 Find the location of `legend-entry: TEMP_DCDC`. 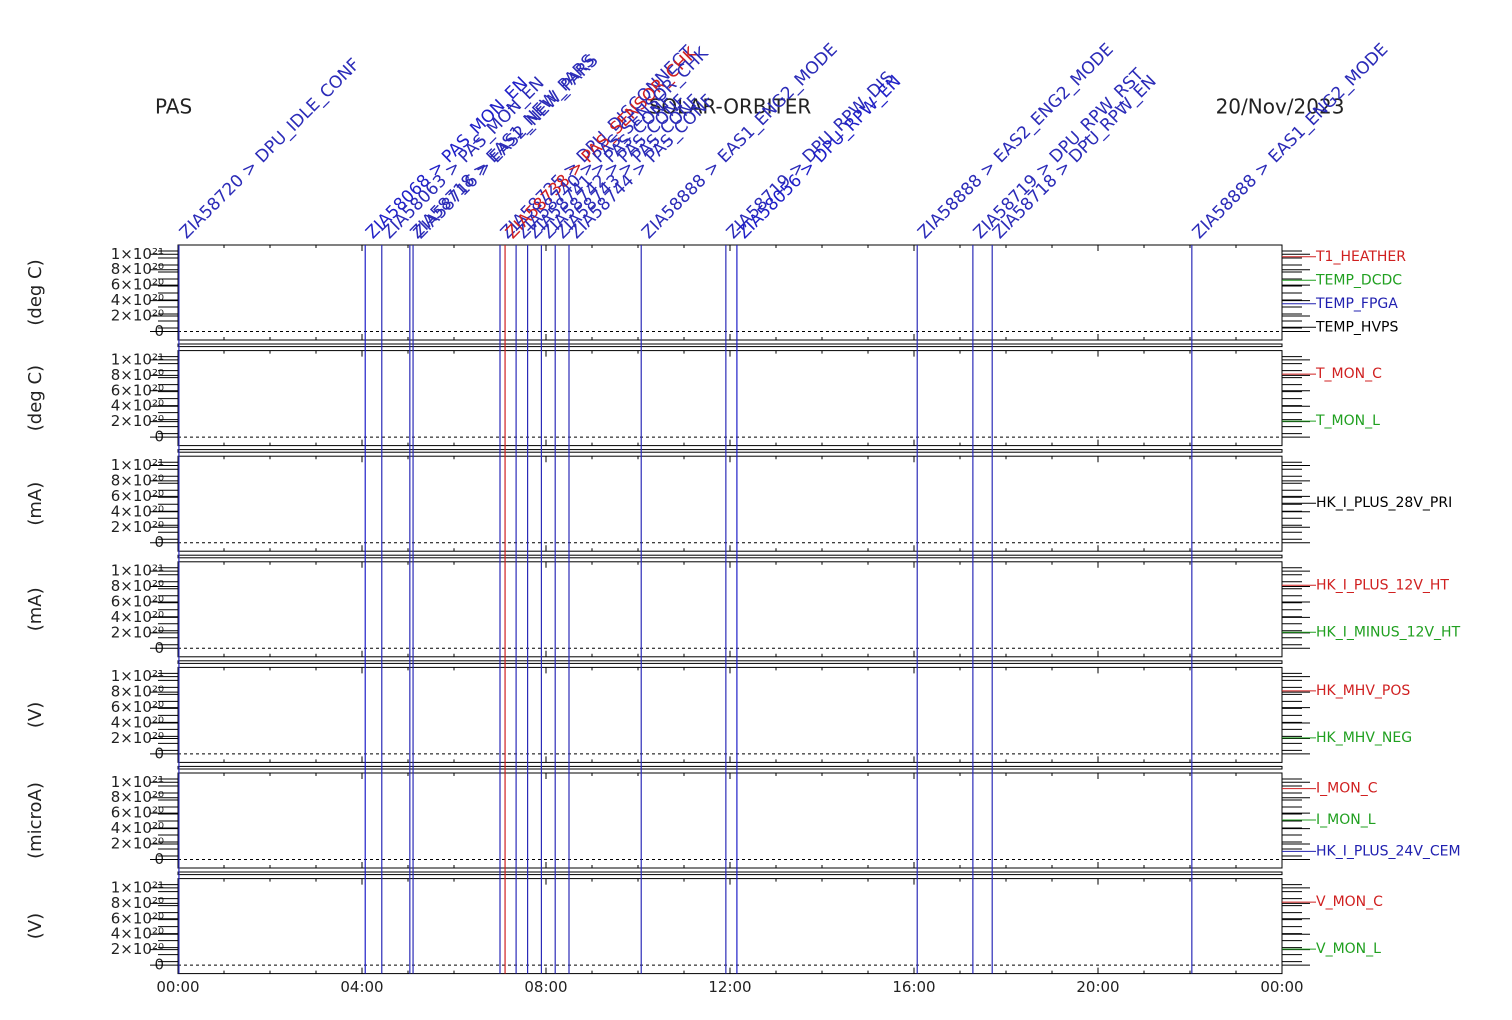

legend-entry: TEMP_DCDC is located at coordinates (1358, 280).